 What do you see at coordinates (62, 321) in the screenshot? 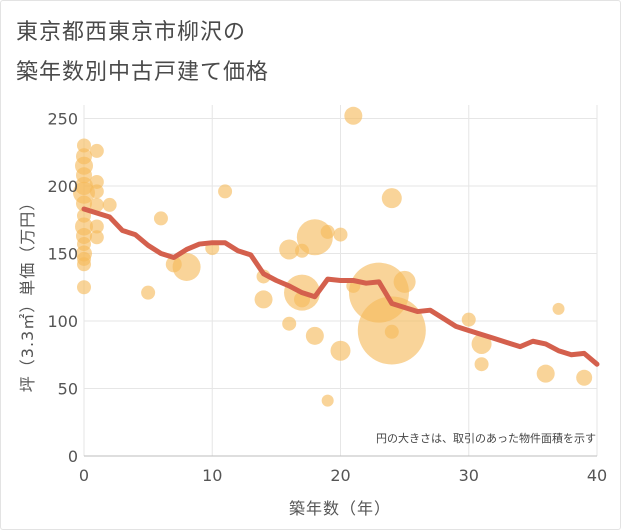
I see `y-tick-label: 100` at bounding box center [62, 321].